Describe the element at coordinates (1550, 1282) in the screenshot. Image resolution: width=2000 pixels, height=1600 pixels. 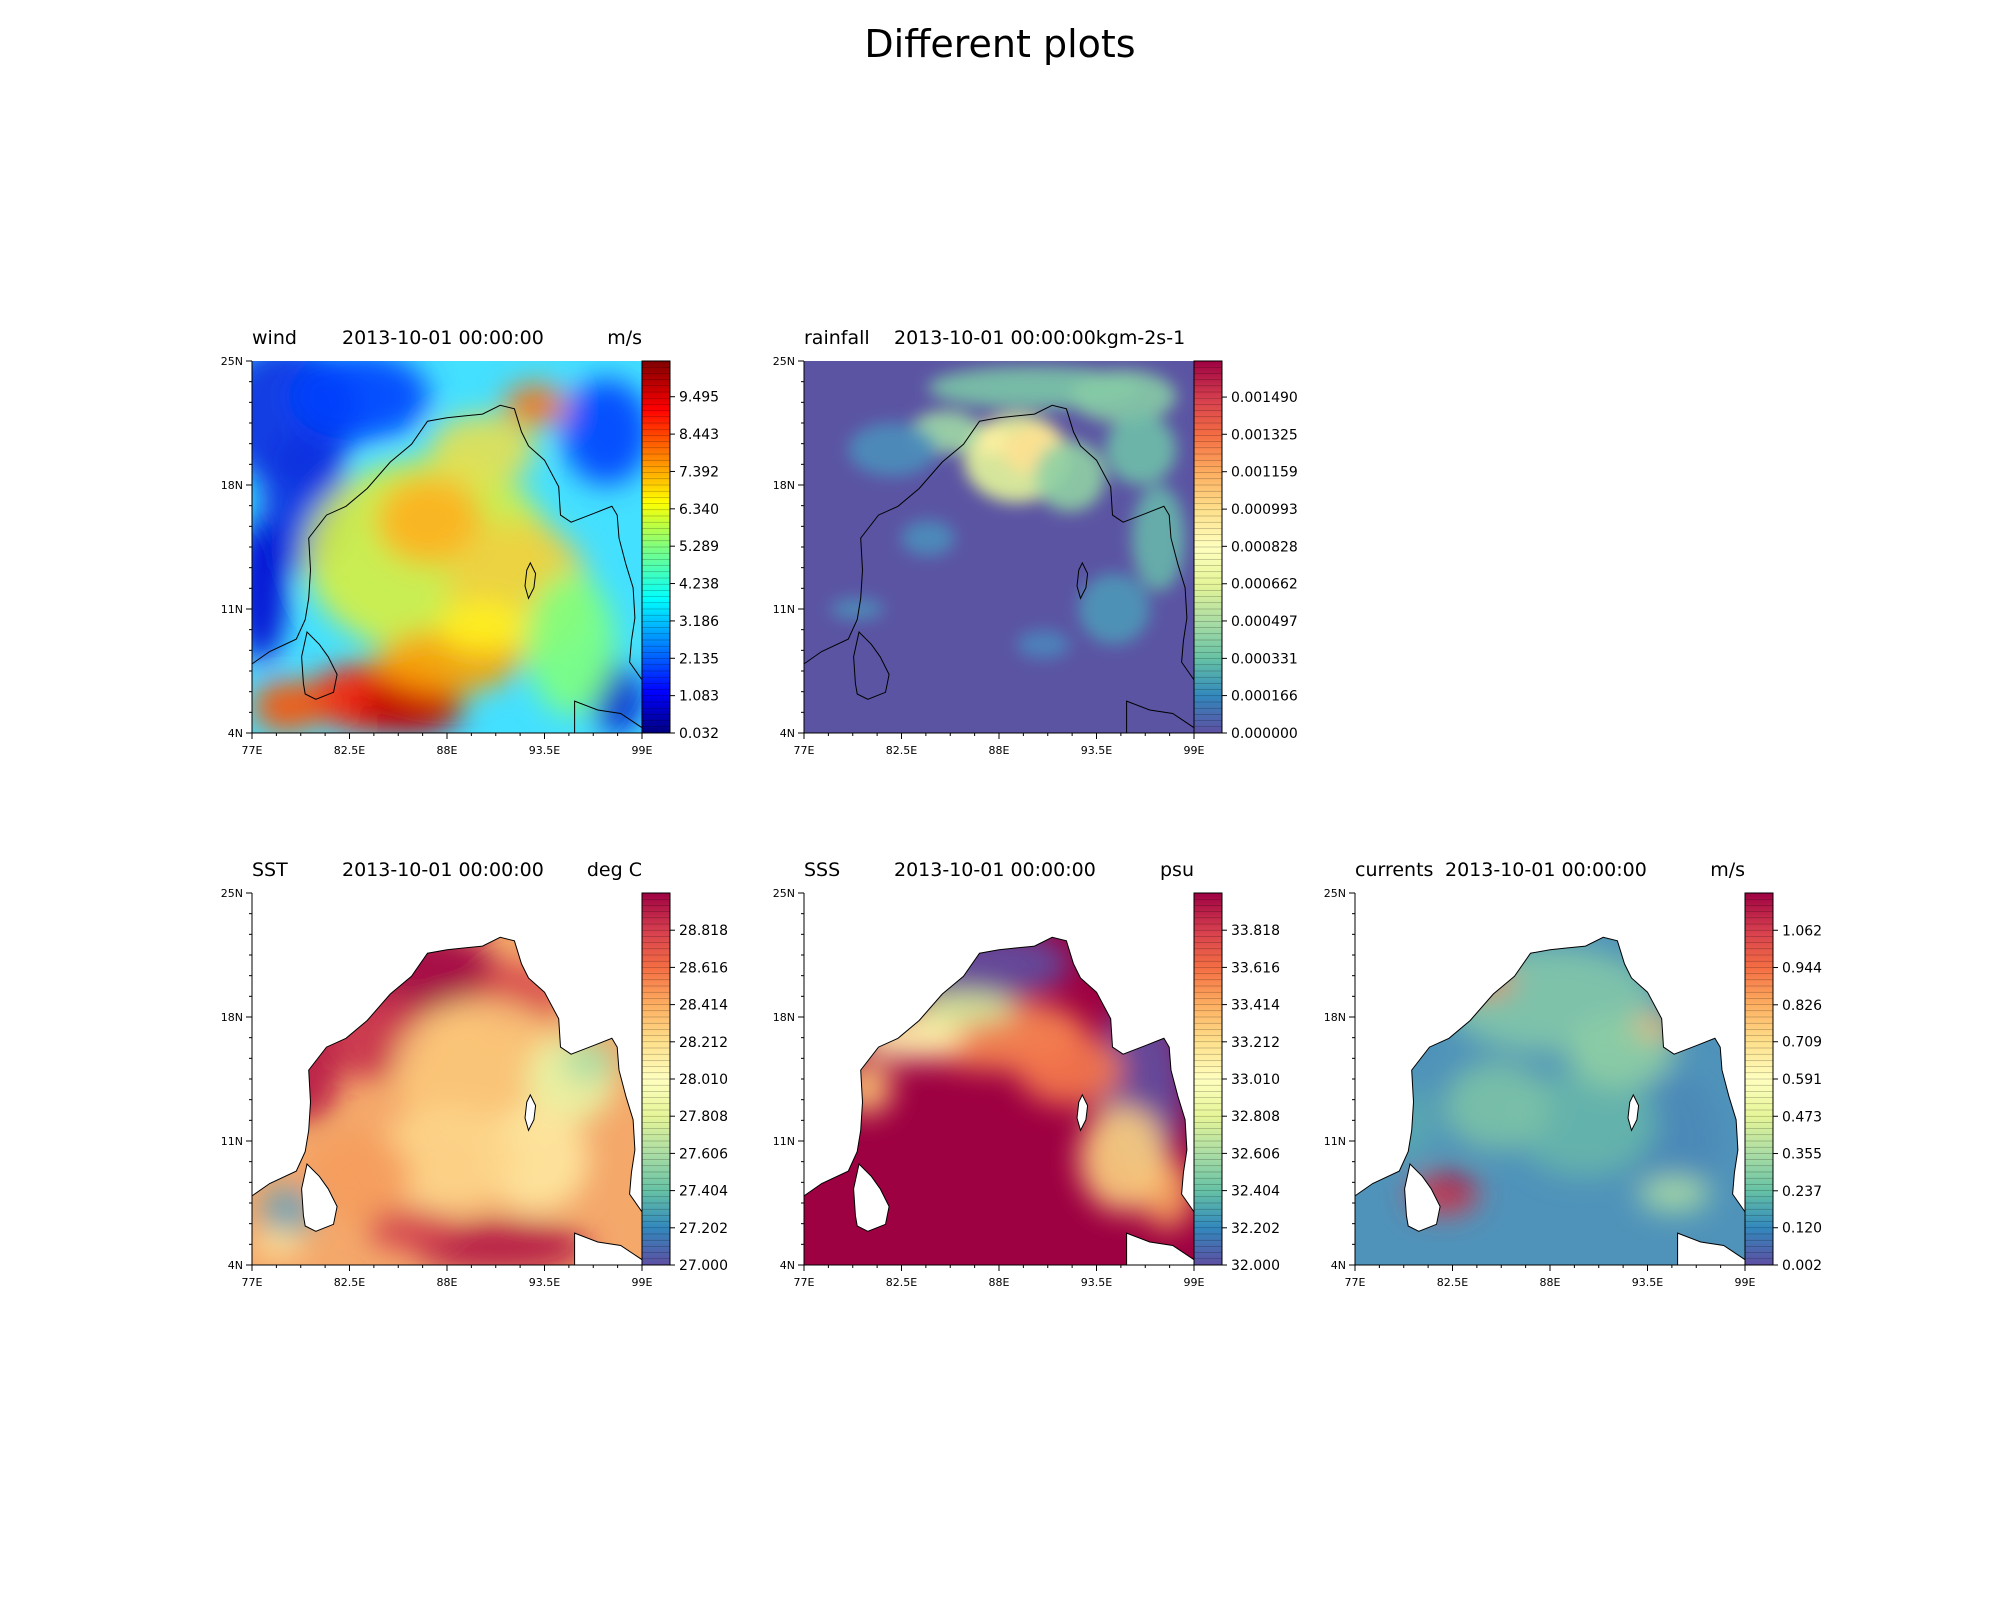
I see `currents-x-tick-label: 88E` at that location.